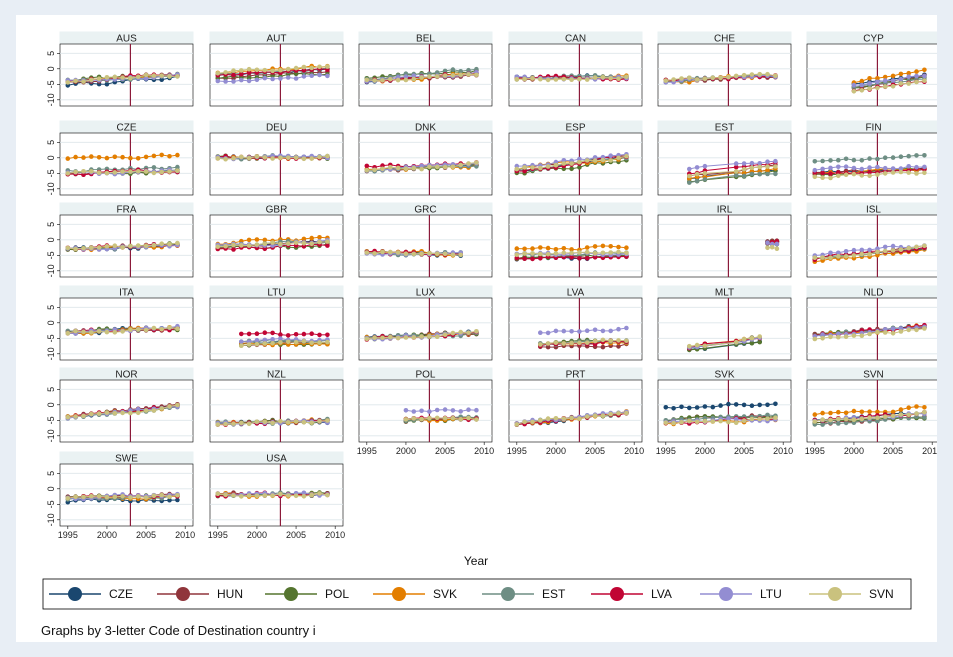 Image resolution: width=953 pixels, height=657 pixels. Describe the element at coordinates (575, 240) in the screenshot. I see `panel-hun: HUN` at that location.